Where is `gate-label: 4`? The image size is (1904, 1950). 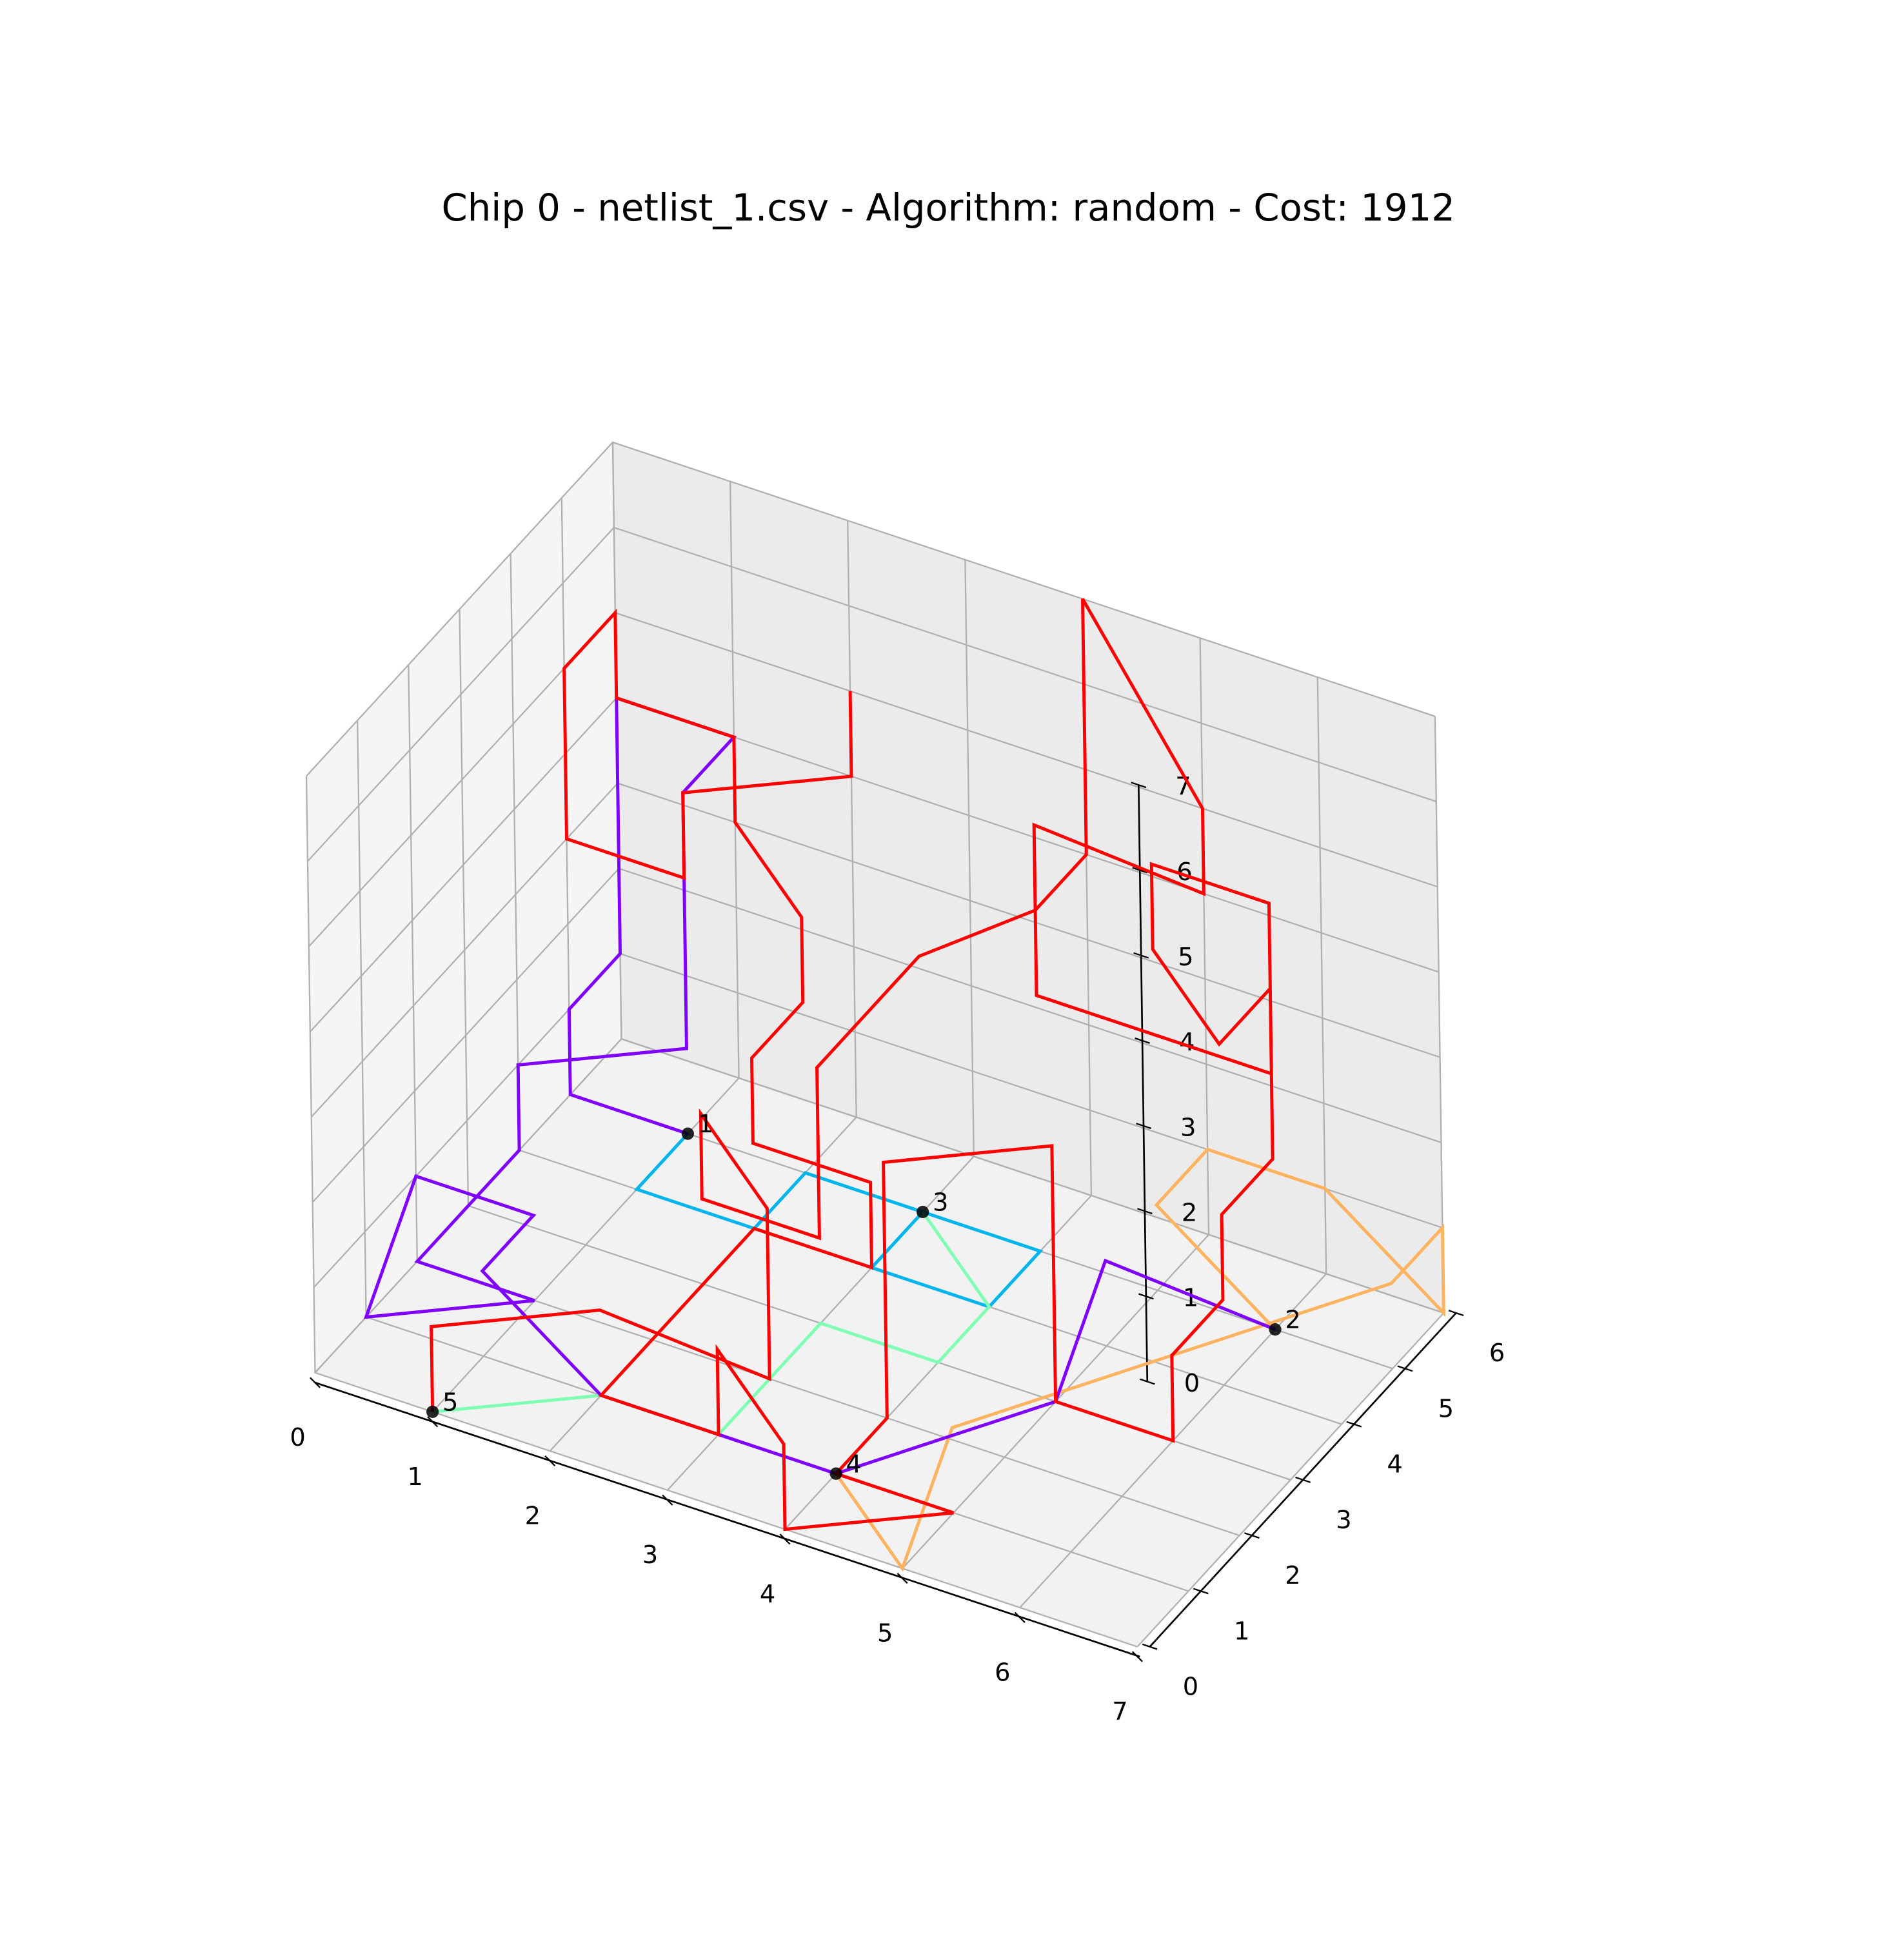 gate-label: 4 is located at coordinates (854, 1464).